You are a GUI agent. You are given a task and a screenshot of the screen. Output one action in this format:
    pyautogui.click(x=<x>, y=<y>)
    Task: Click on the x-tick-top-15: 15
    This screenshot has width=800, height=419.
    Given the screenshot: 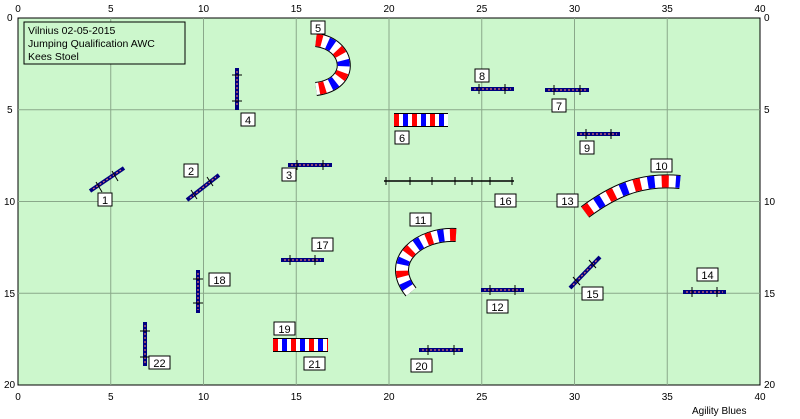 What is the action you would take?
    pyautogui.click(x=297, y=9)
    